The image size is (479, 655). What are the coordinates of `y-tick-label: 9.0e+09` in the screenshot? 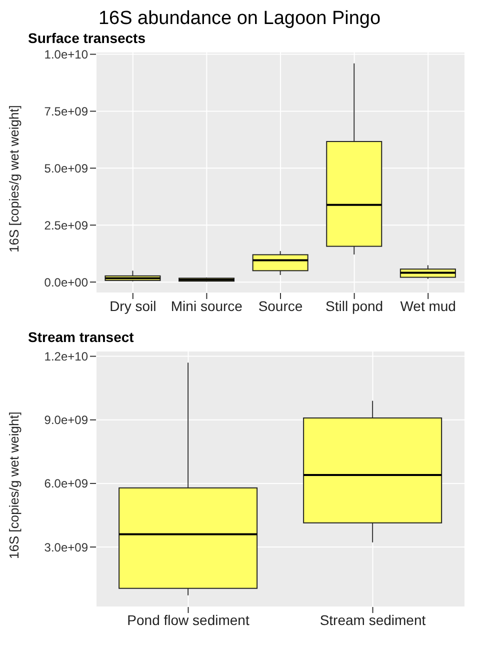 It's located at (66, 420).